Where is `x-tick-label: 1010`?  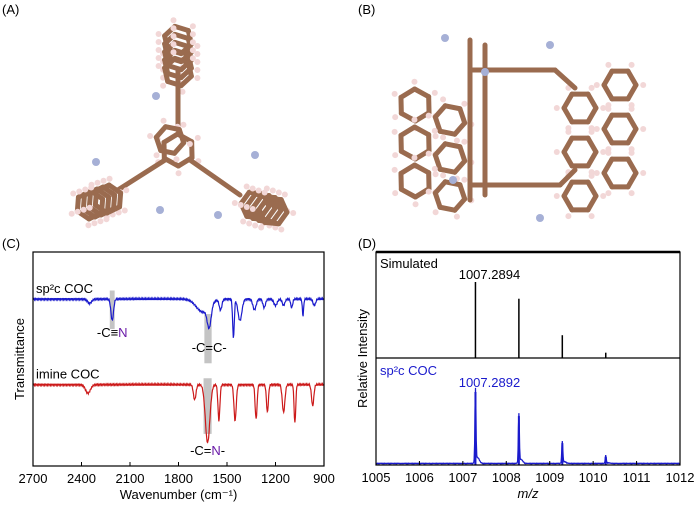 x-tick-label: 1010 is located at coordinates (593, 477).